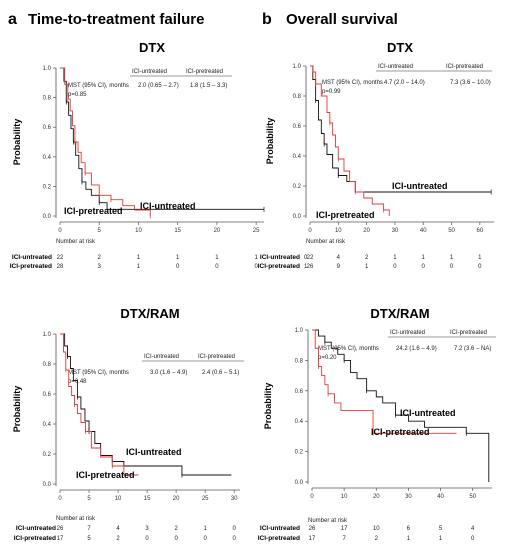  What do you see at coordinates (416, 349) in the screenshot?
I see `stats-untreated: 24.2 (1.6 – 4.9)` at bounding box center [416, 349].